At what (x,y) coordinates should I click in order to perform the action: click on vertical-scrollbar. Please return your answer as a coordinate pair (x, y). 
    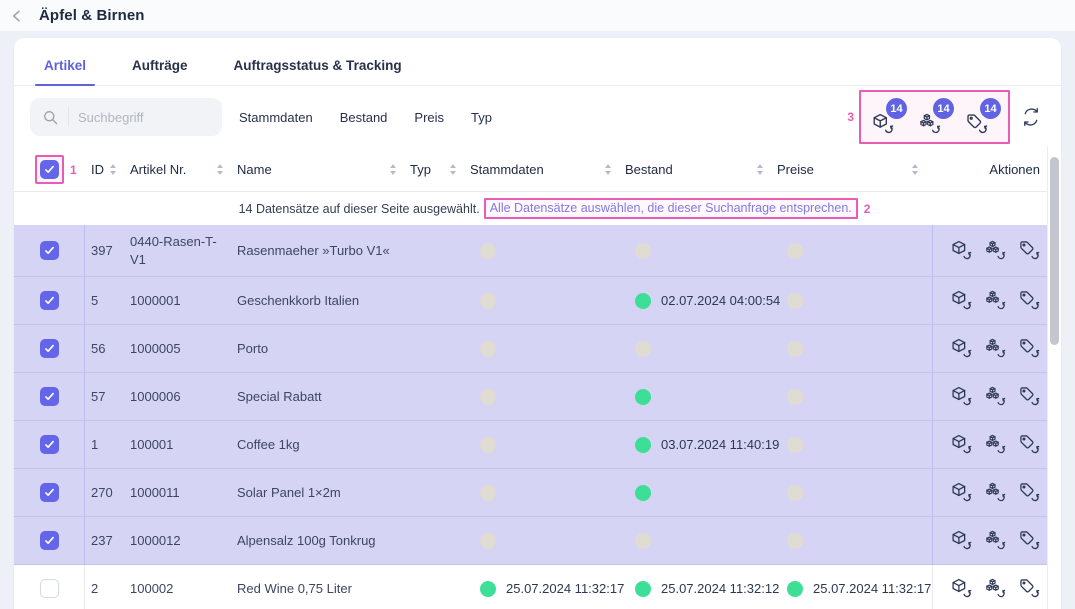
    Looking at the image, I should click on (1054, 377).